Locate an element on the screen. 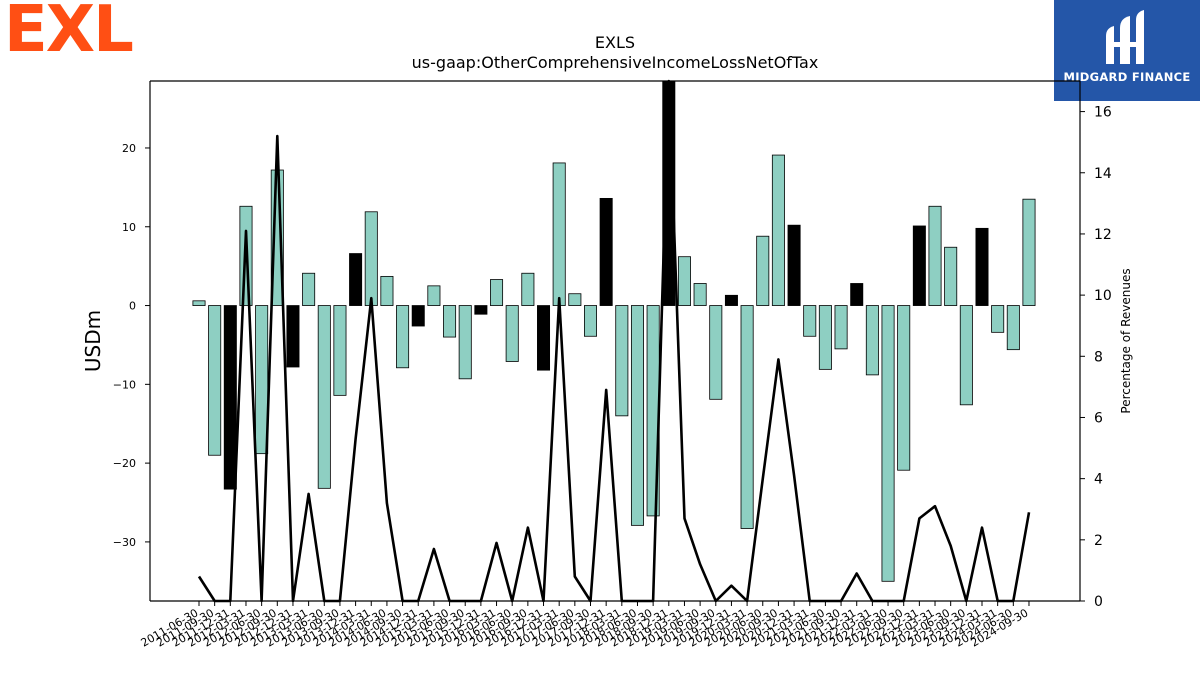  y2-tick-label: 0 is located at coordinates (1098, 602).